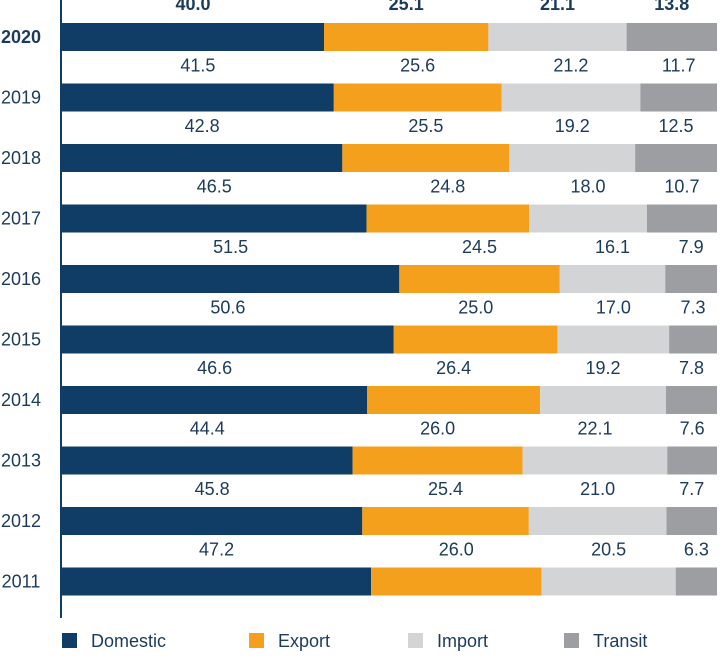 The width and height of the screenshot is (720, 656). What do you see at coordinates (192, 7) in the screenshot?
I see `value-label-domestic-2020: 40.0` at bounding box center [192, 7].